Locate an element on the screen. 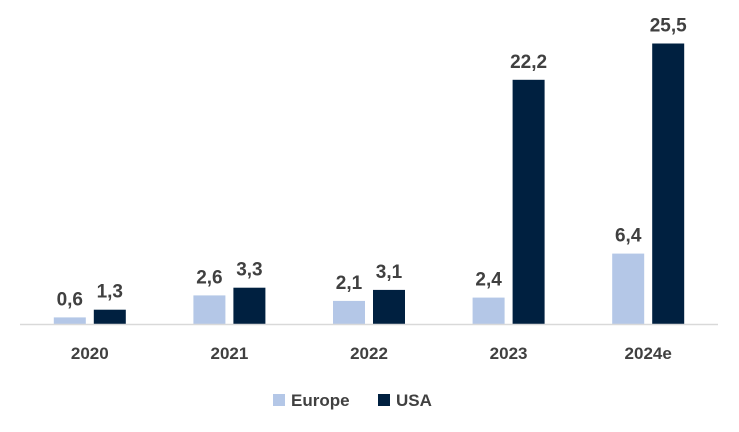 The width and height of the screenshot is (739, 432). x-tick-label-2024e: 2024e is located at coordinates (648, 353).